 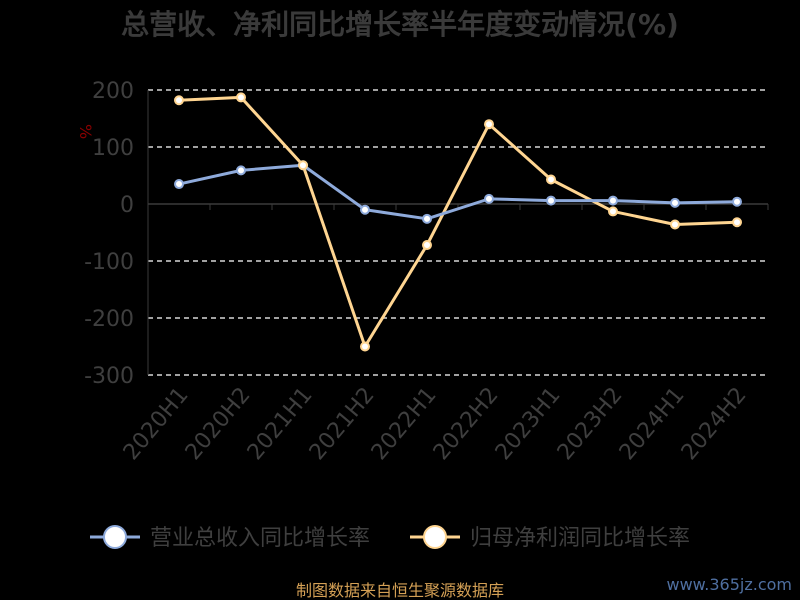 I want to click on x-tick-label: 2021H2, so click(x=342, y=424).